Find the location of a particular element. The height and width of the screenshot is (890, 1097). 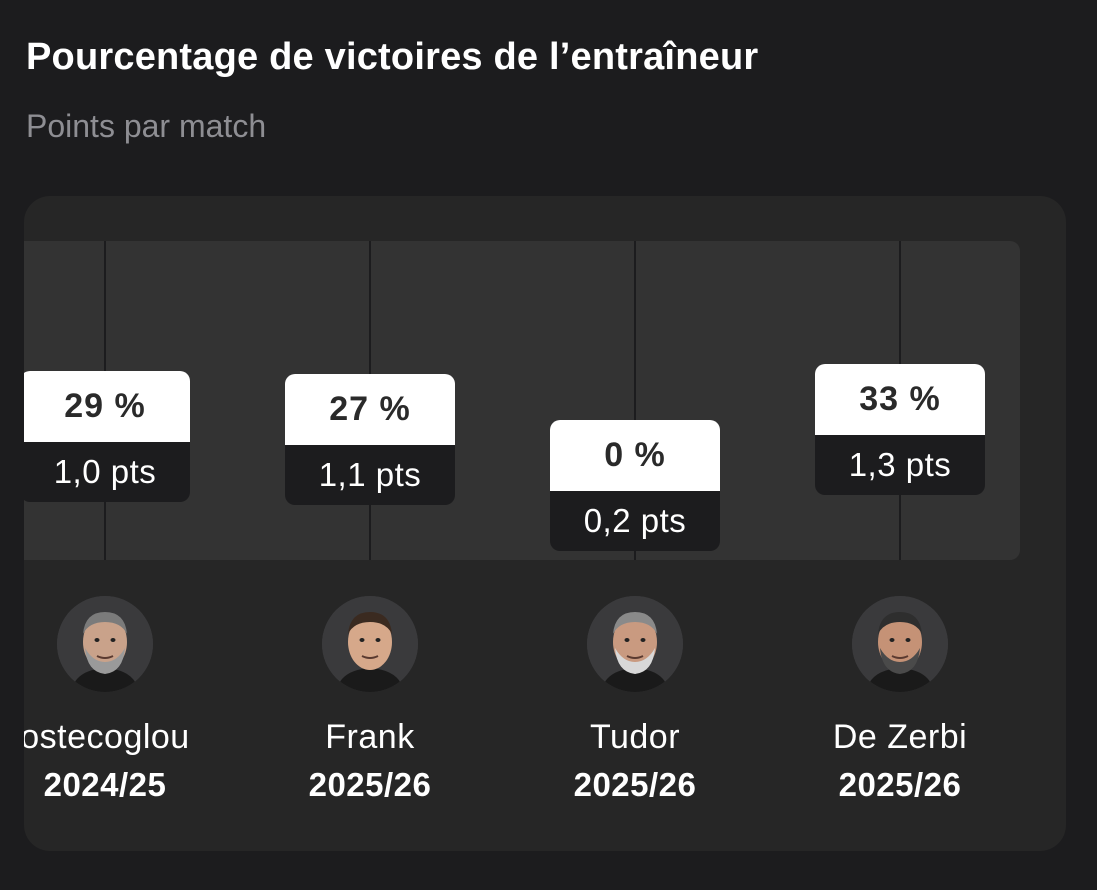

coach-name: ostecoglou is located at coordinates (107, 737).